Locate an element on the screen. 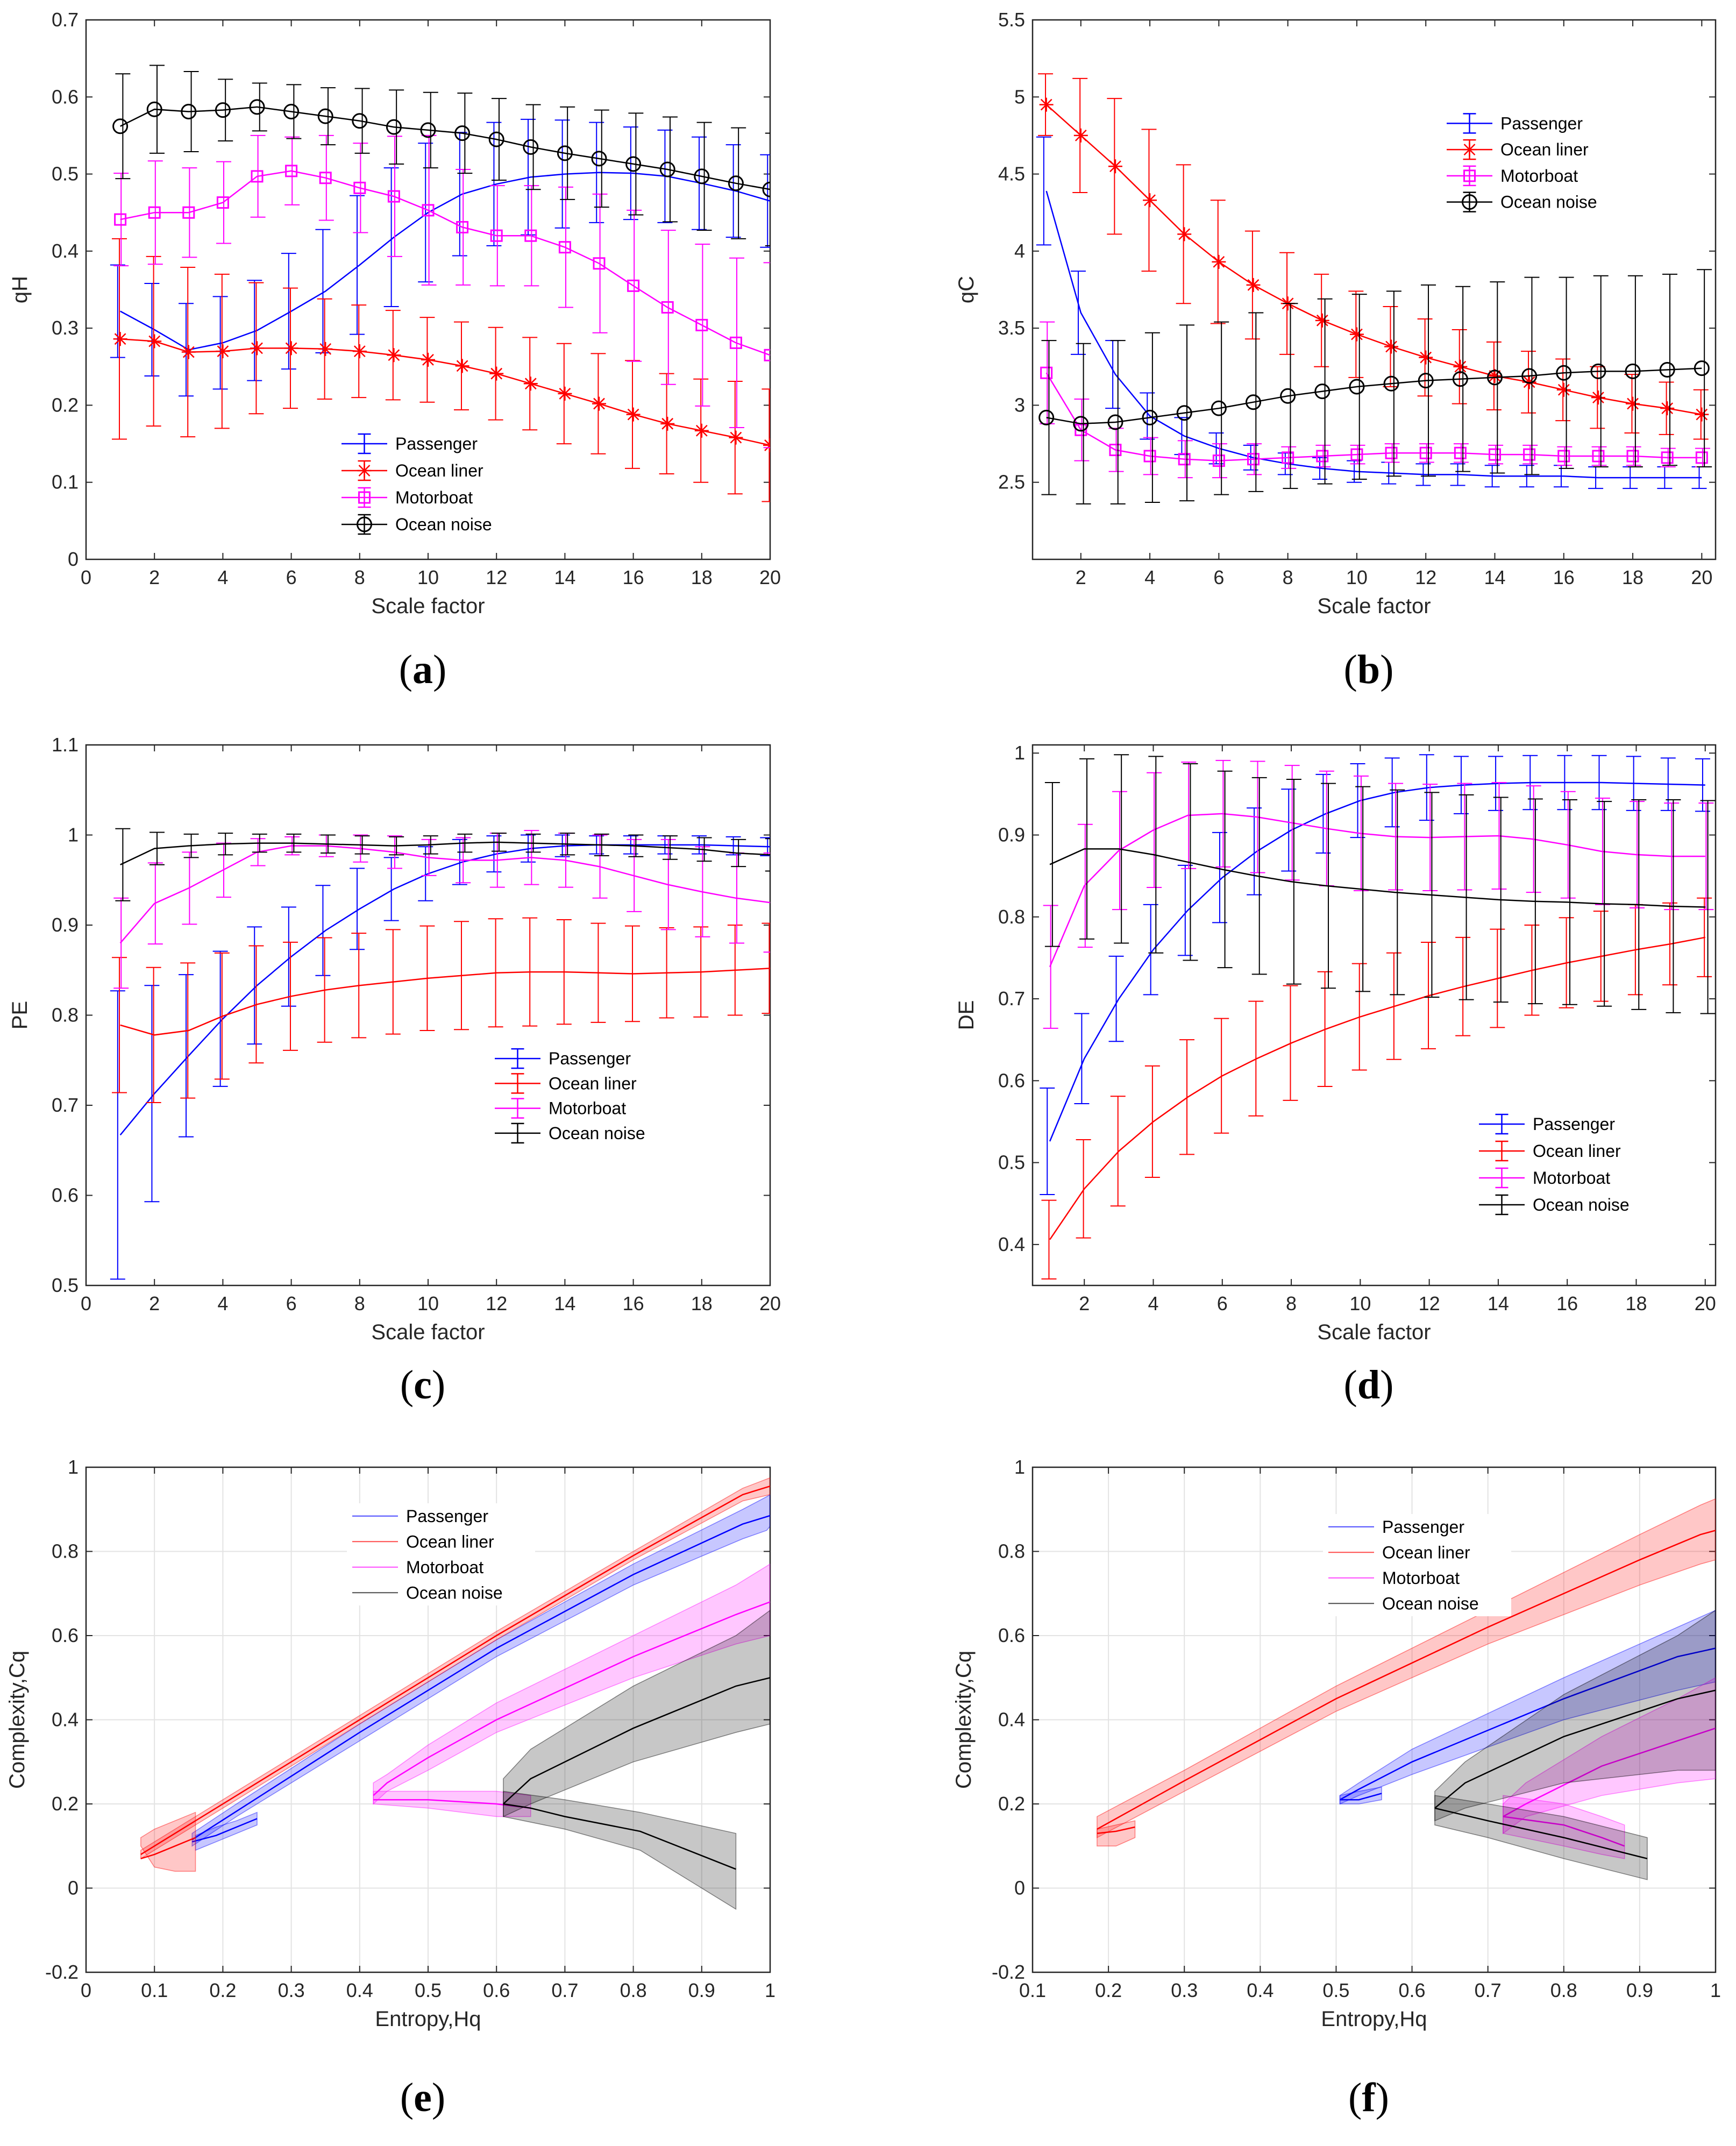 The width and height of the screenshot is (1736, 2146). x-tick-label: 0.4 is located at coordinates (359, 1990).